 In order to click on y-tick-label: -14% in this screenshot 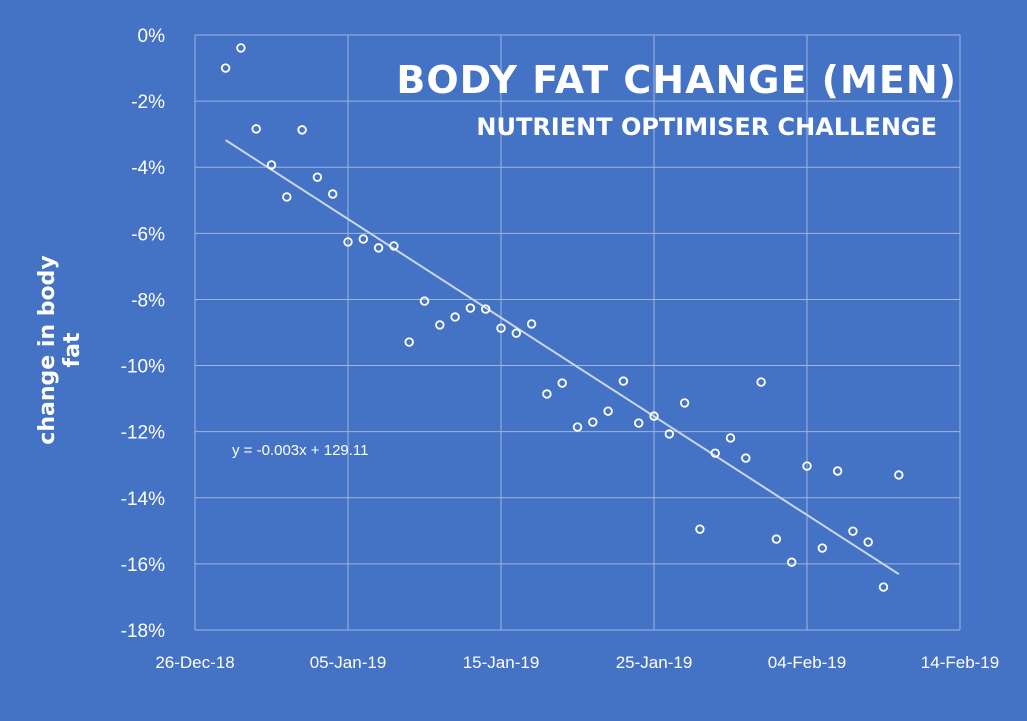, I will do `click(143, 499)`.